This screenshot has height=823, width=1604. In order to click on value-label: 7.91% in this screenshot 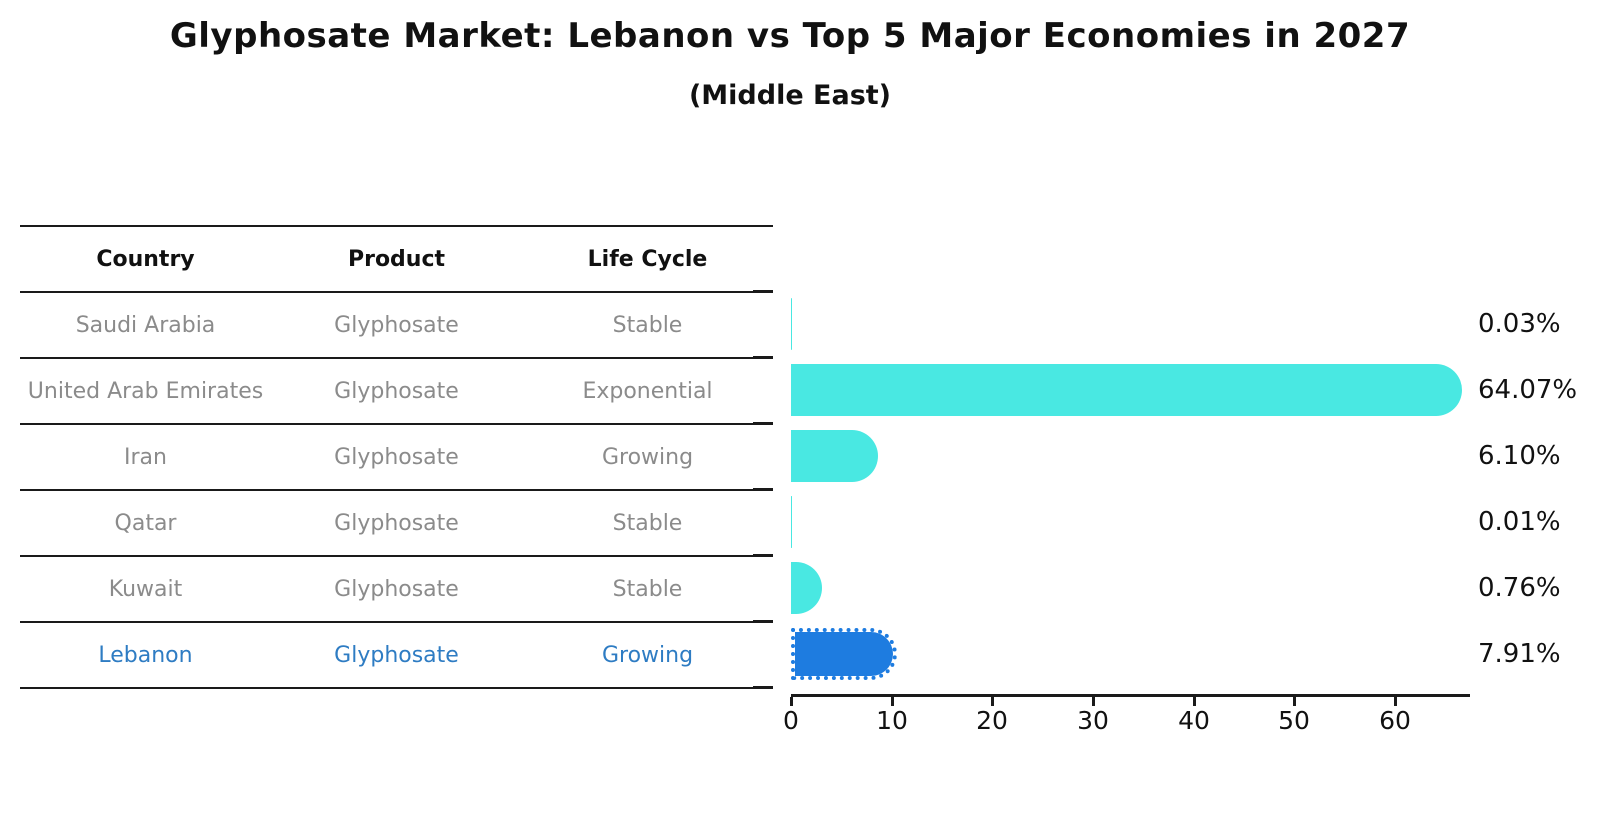, I will do `click(1519, 654)`.